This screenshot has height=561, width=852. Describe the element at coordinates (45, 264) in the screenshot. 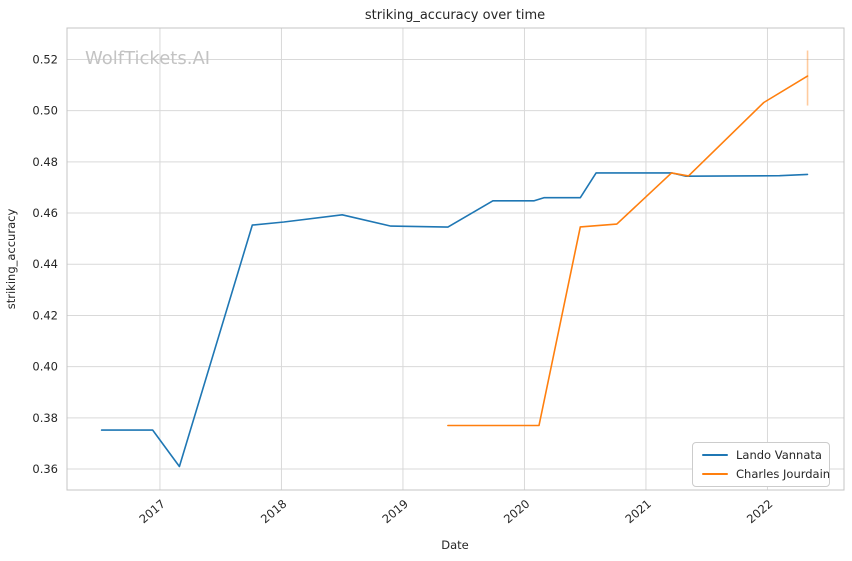

I see `y-tick-label: 0.44` at that location.